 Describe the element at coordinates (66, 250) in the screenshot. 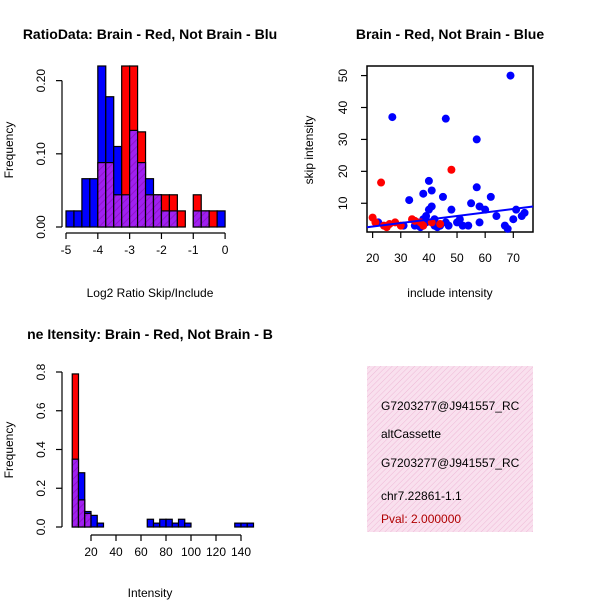

I see `ratio-x-tick-label-0: -5` at that location.